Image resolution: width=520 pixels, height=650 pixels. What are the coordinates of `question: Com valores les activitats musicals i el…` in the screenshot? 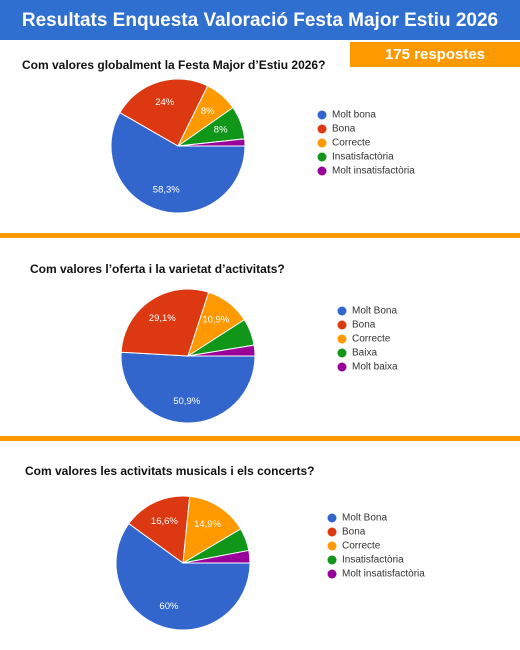 It's located at (169, 471).